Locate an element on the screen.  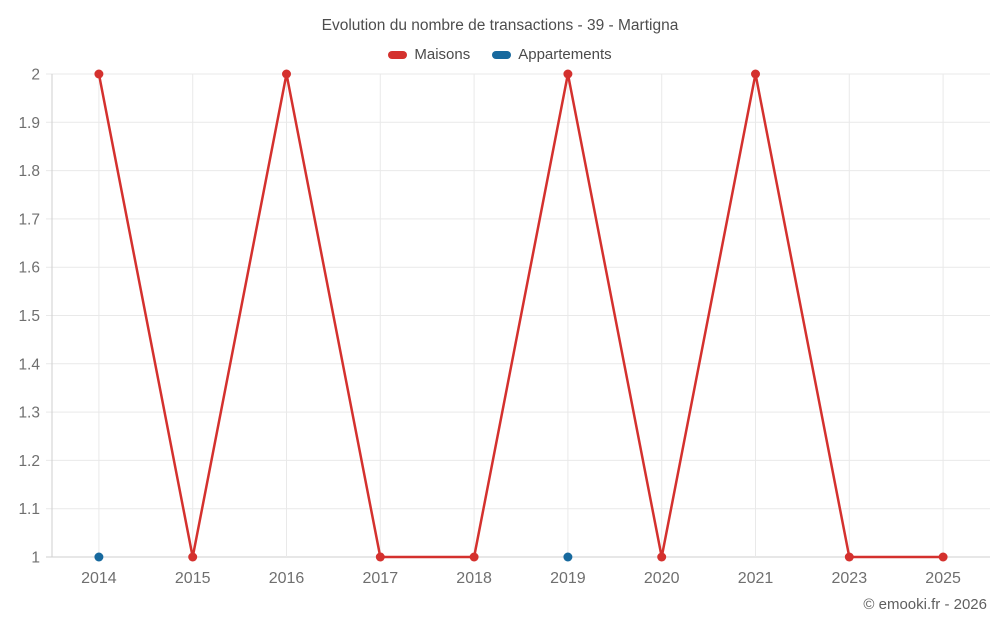
legend-label-appartements: Appartements is located at coordinates (565, 54).